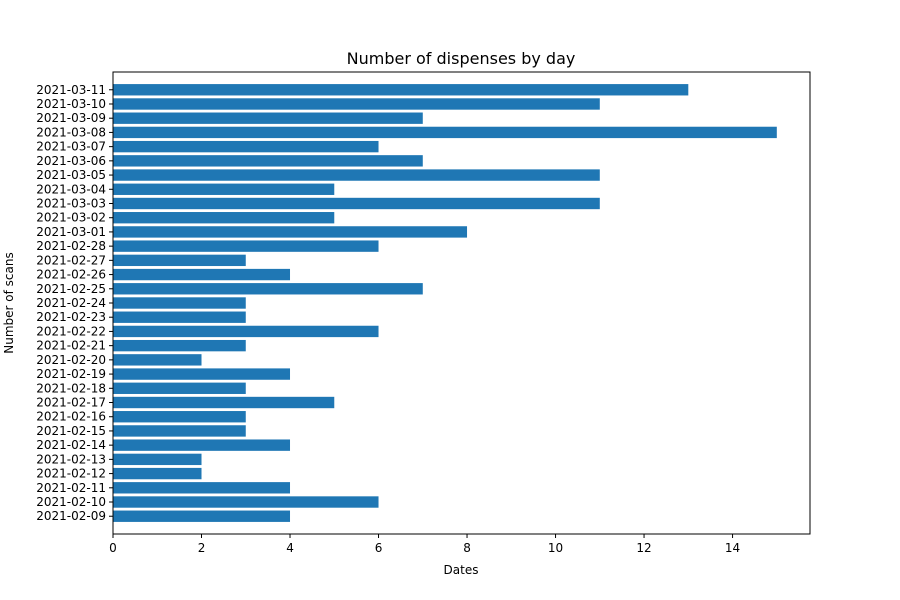 This screenshot has height=600, width=900. I want to click on x-tick-label: 4, so click(290, 548).